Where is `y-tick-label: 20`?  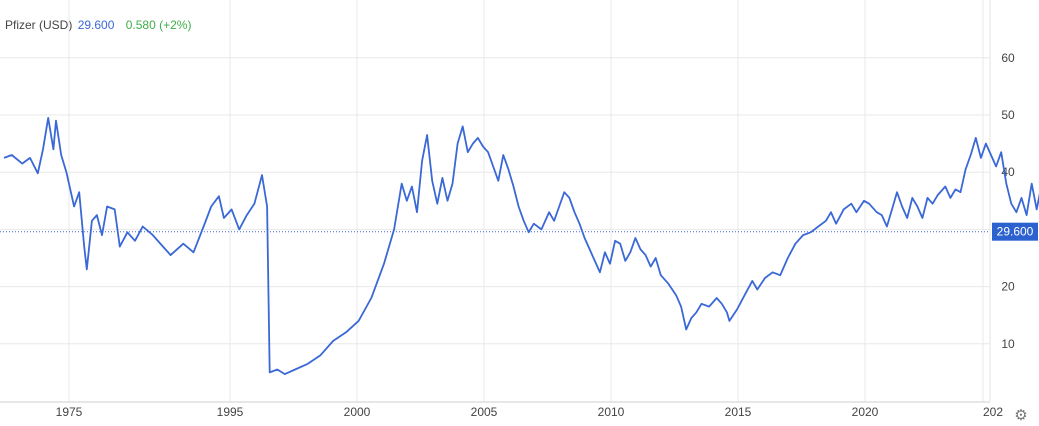
y-tick-label: 20 is located at coordinates (1008, 287).